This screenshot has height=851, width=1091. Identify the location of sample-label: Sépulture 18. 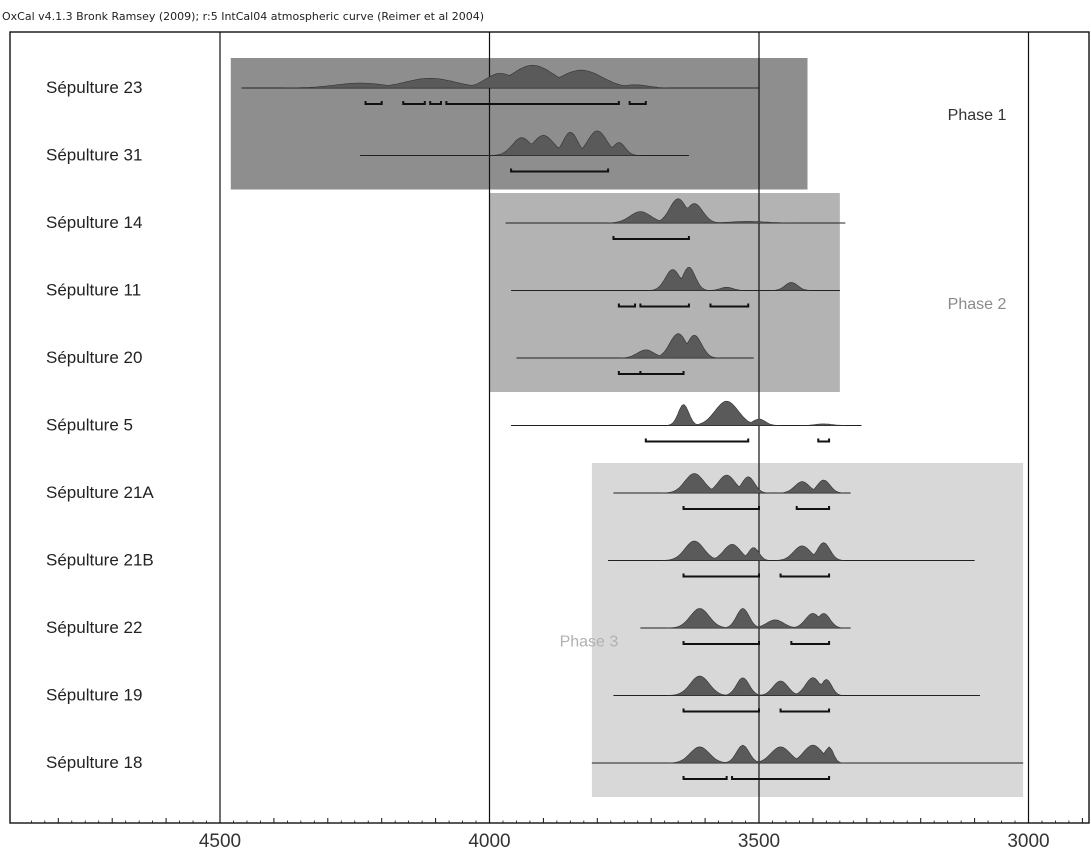
(94, 762).